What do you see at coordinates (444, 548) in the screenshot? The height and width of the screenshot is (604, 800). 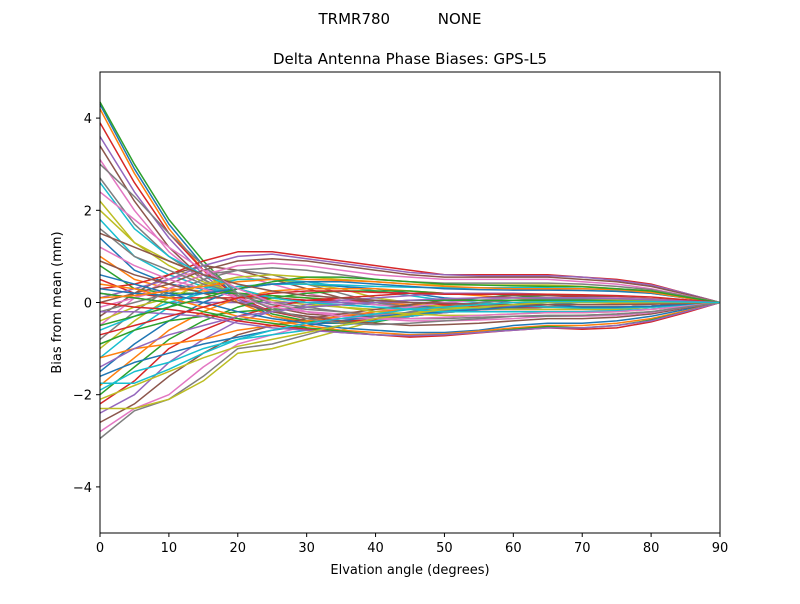 I see `x-tick-label: 50` at bounding box center [444, 548].